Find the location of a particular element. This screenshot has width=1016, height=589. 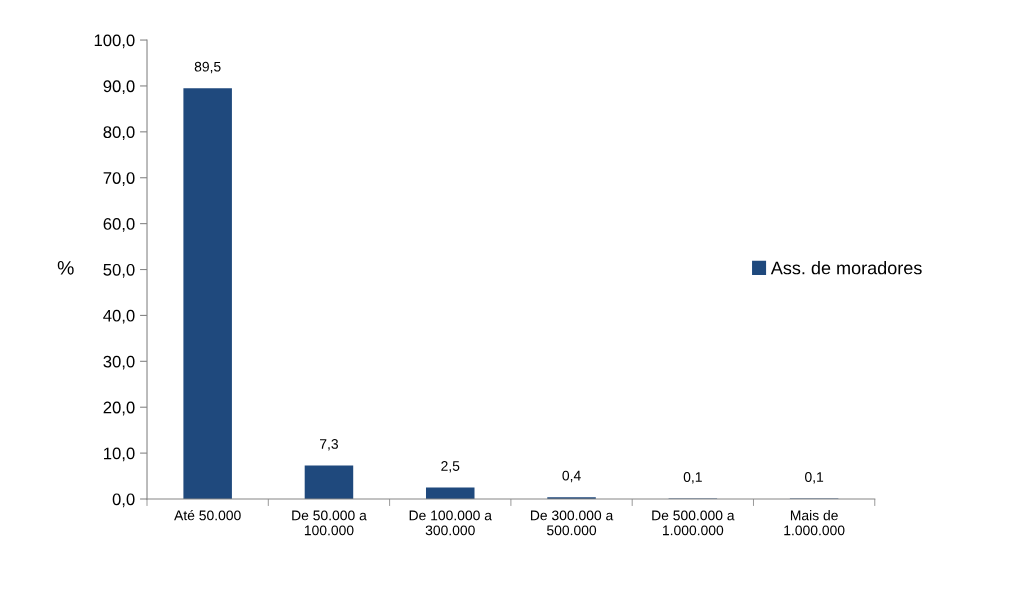

y-tick-label: 90,0 is located at coordinates (119, 87).